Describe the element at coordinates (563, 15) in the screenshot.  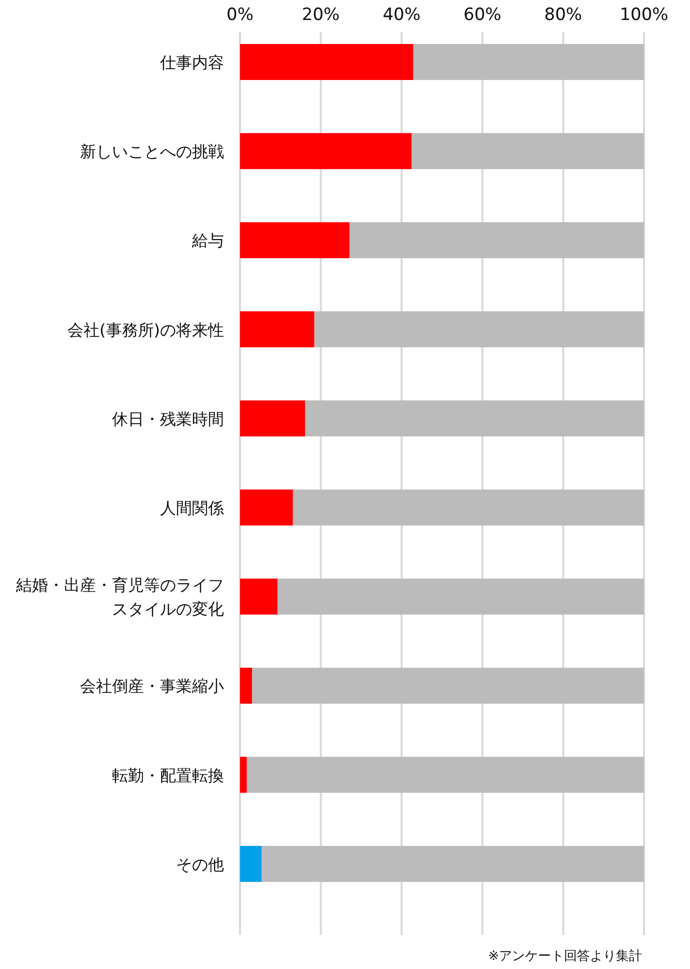
I see `x-tick-label: 80%` at that location.